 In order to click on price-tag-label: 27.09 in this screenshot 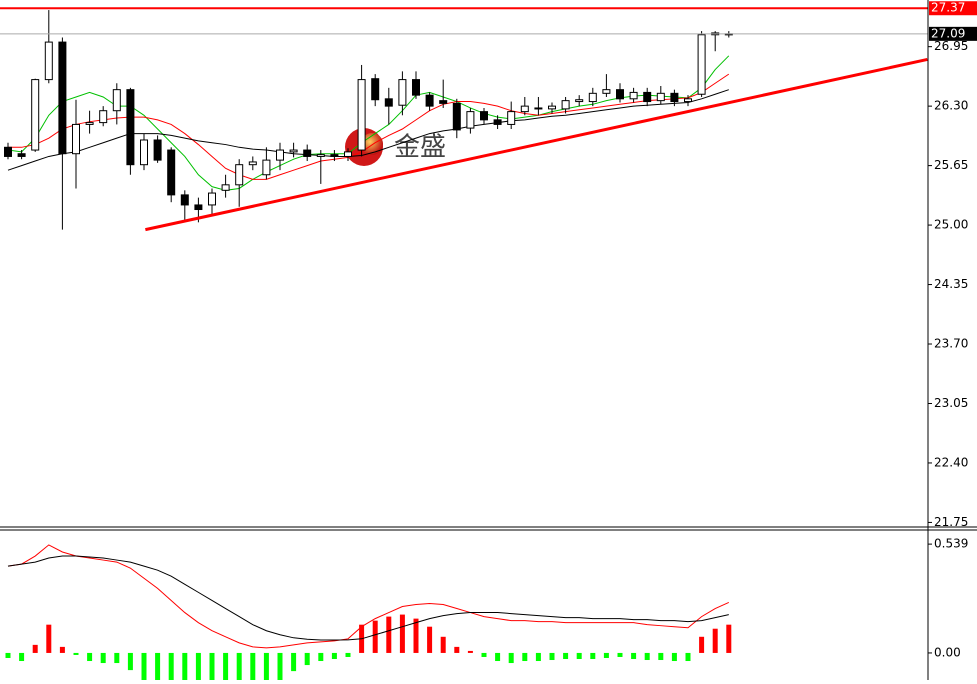, I will do `click(948, 33)`.